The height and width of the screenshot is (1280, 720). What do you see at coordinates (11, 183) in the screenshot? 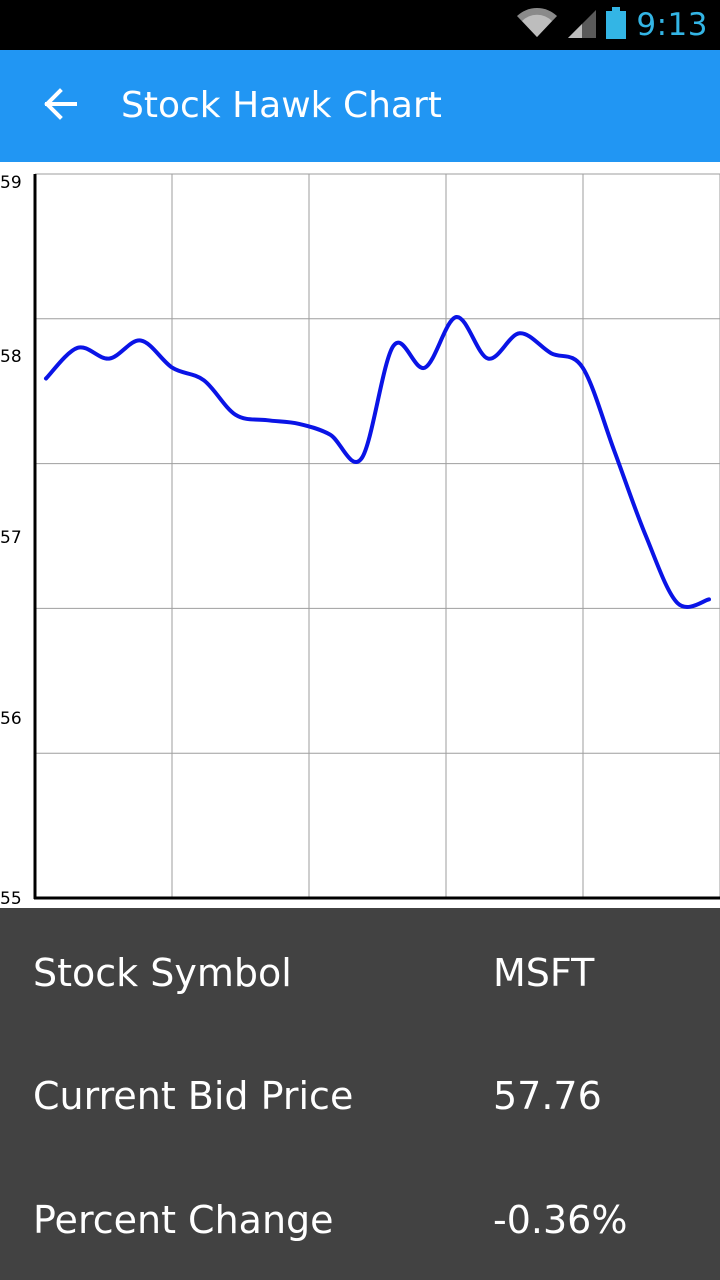
I see `y-tick-label: 59` at bounding box center [11, 183].